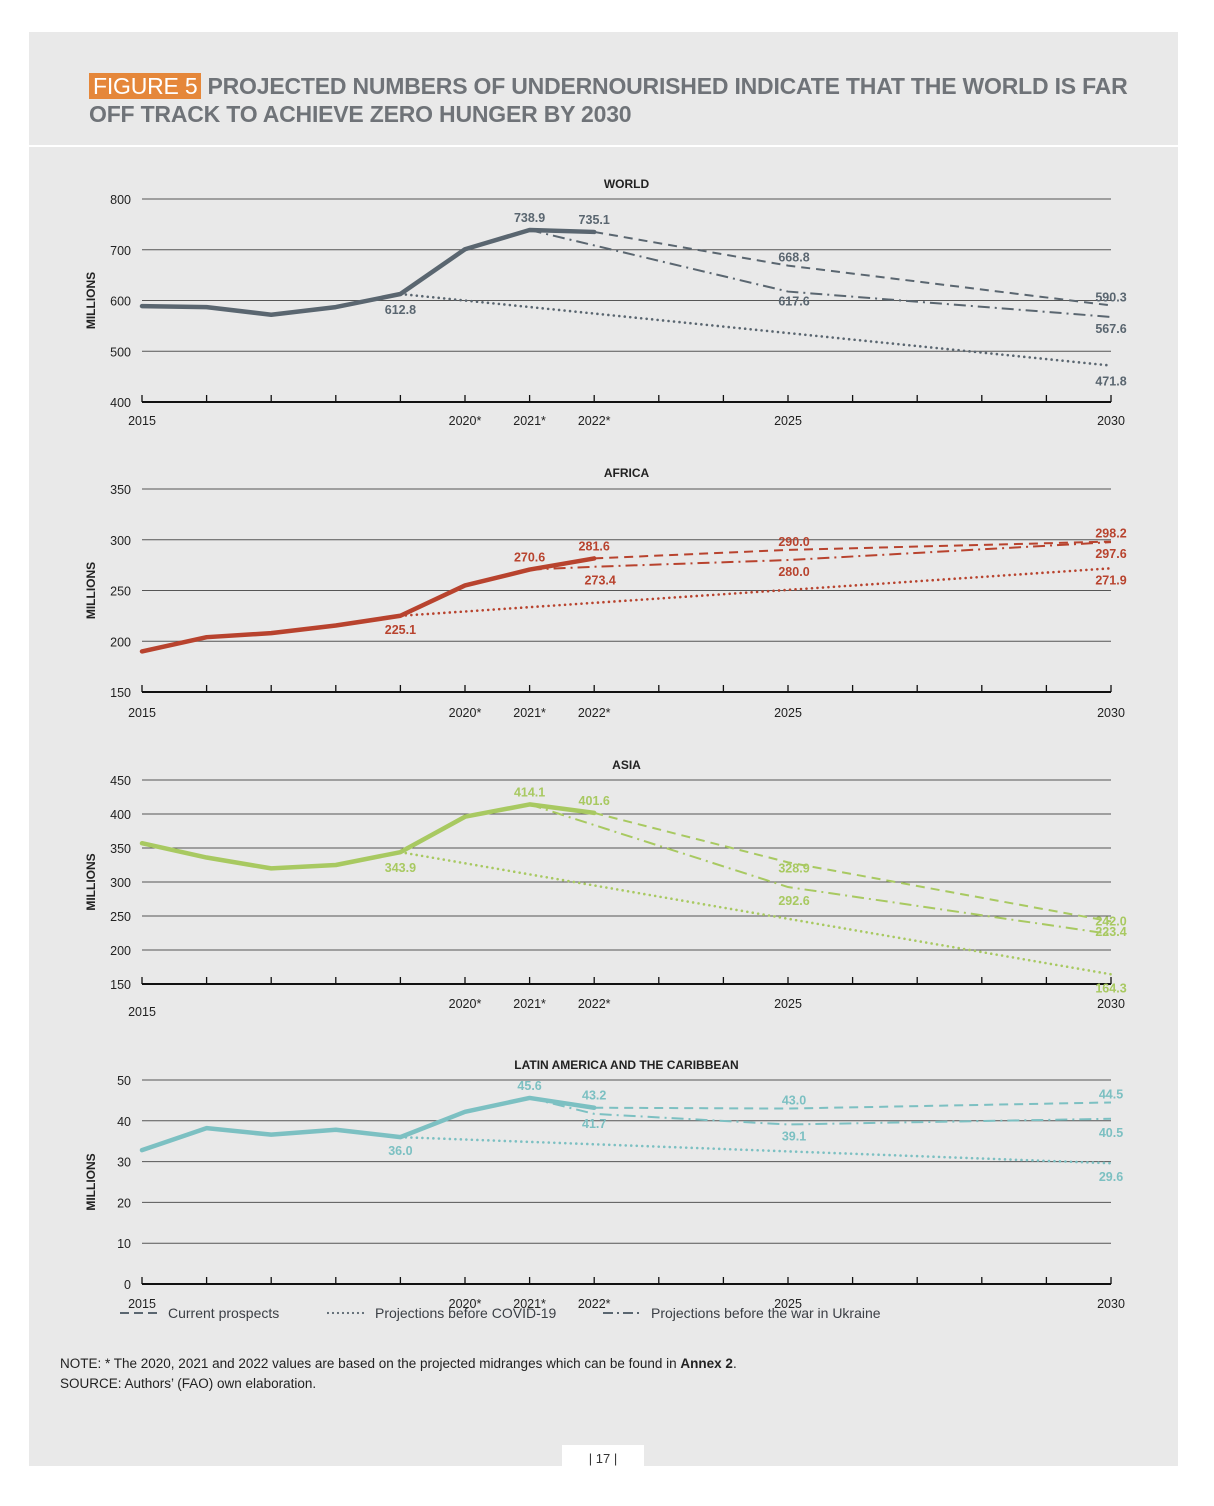  Describe the element at coordinates (120, 781) in the screenshot. I see `y-tick-label: 450` at that location.